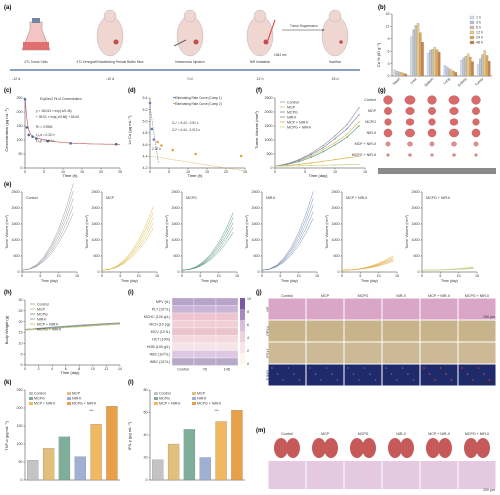  I want to click on panel-h-ylabel: Body Weight (g), so click(6, 329).